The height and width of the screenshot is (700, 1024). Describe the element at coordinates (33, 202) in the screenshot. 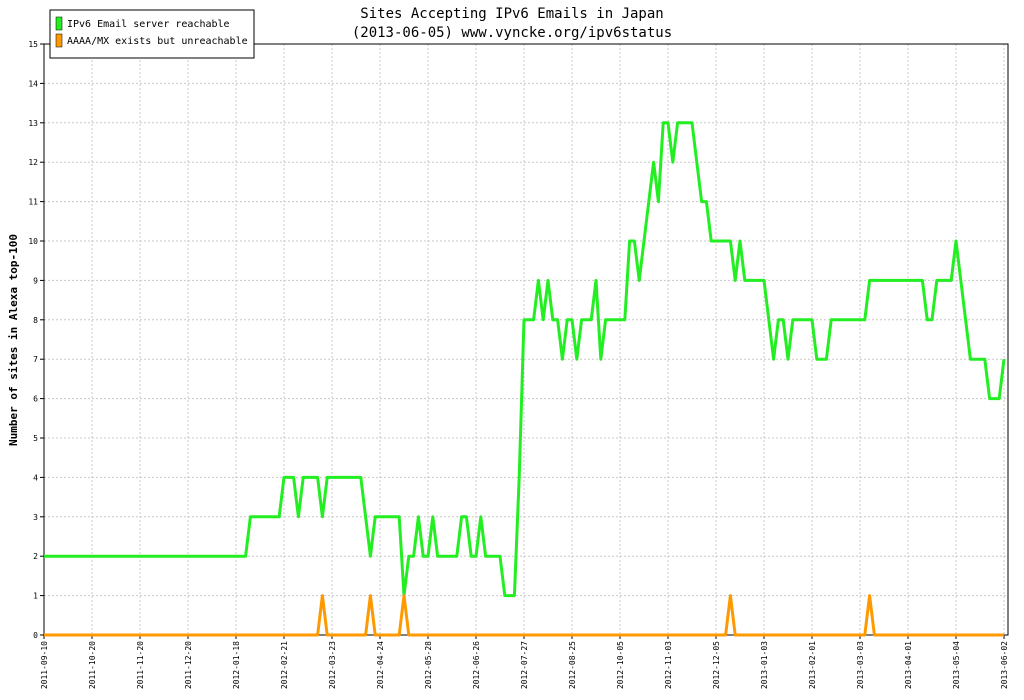

I see `y-tick-label: 11` at that location.